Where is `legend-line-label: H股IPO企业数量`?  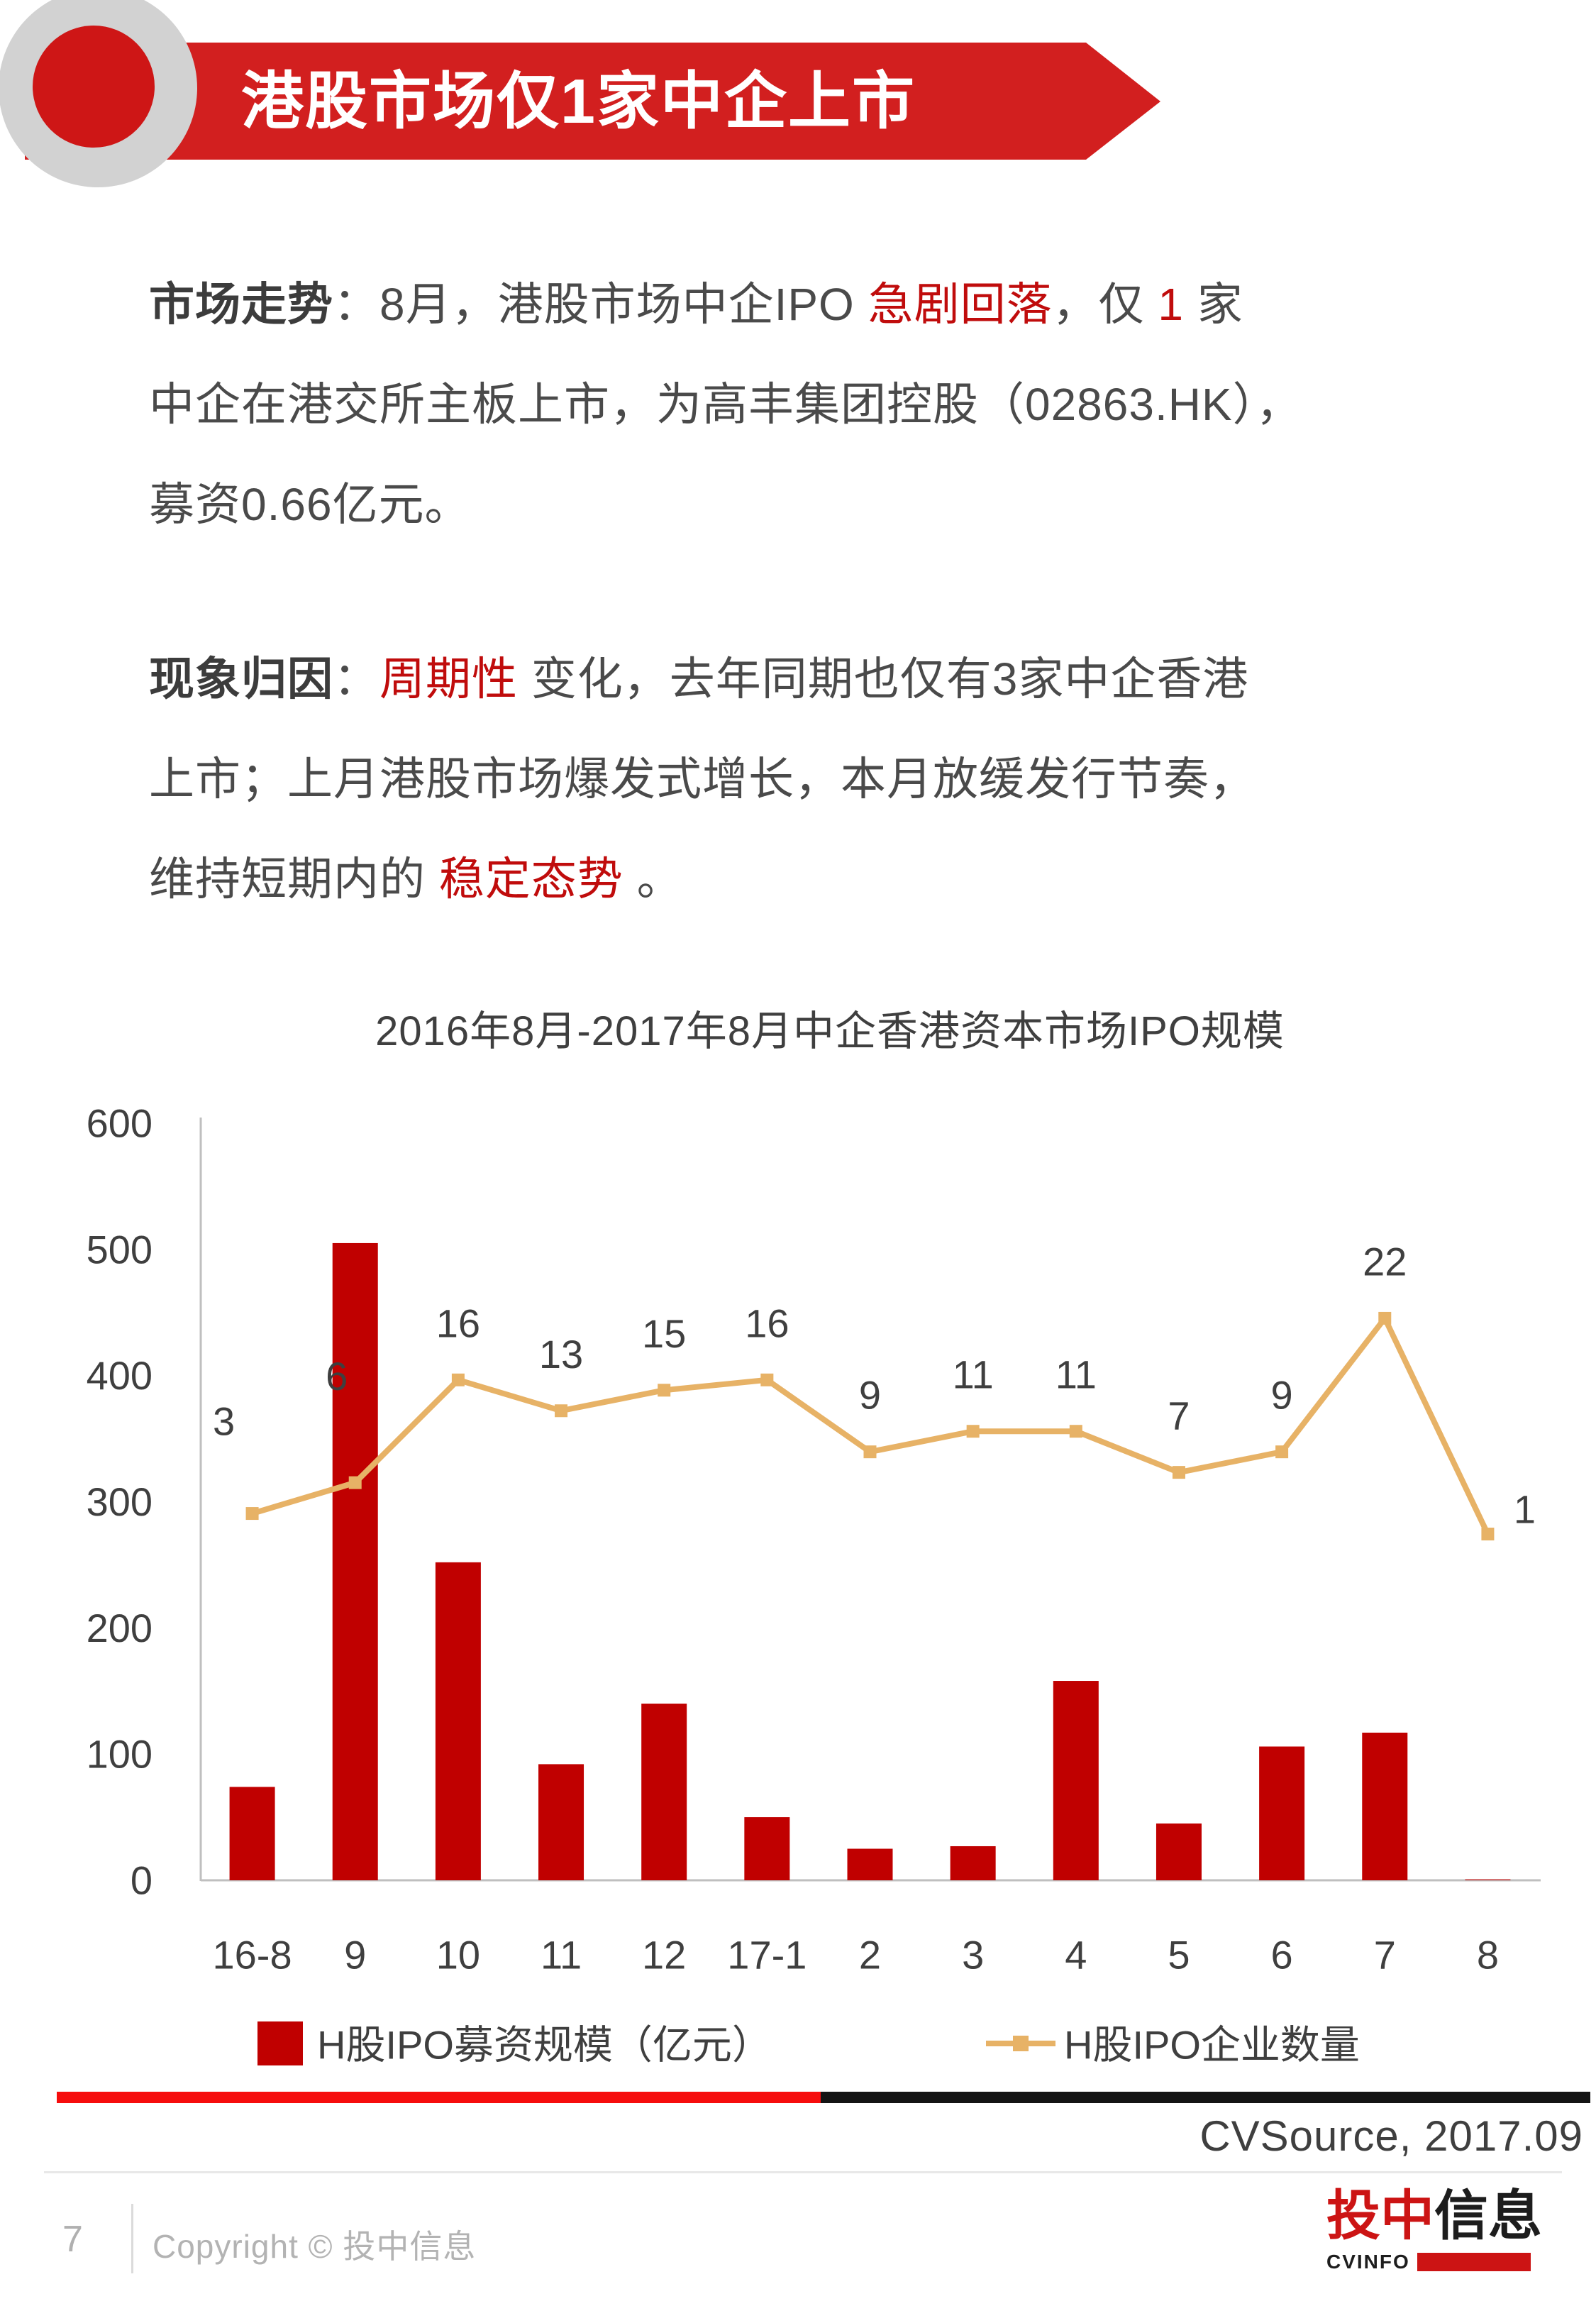 legend-line-label: H股IPO企业数量 is located at coordinates (1212, 2045).